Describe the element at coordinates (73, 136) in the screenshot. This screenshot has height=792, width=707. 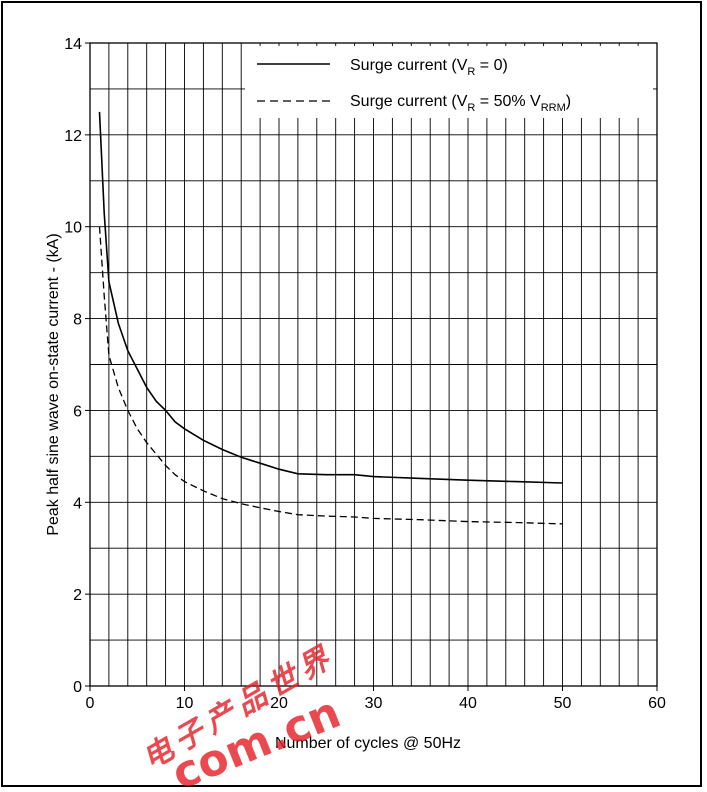
I see `y-tick-label: 12` at that location.